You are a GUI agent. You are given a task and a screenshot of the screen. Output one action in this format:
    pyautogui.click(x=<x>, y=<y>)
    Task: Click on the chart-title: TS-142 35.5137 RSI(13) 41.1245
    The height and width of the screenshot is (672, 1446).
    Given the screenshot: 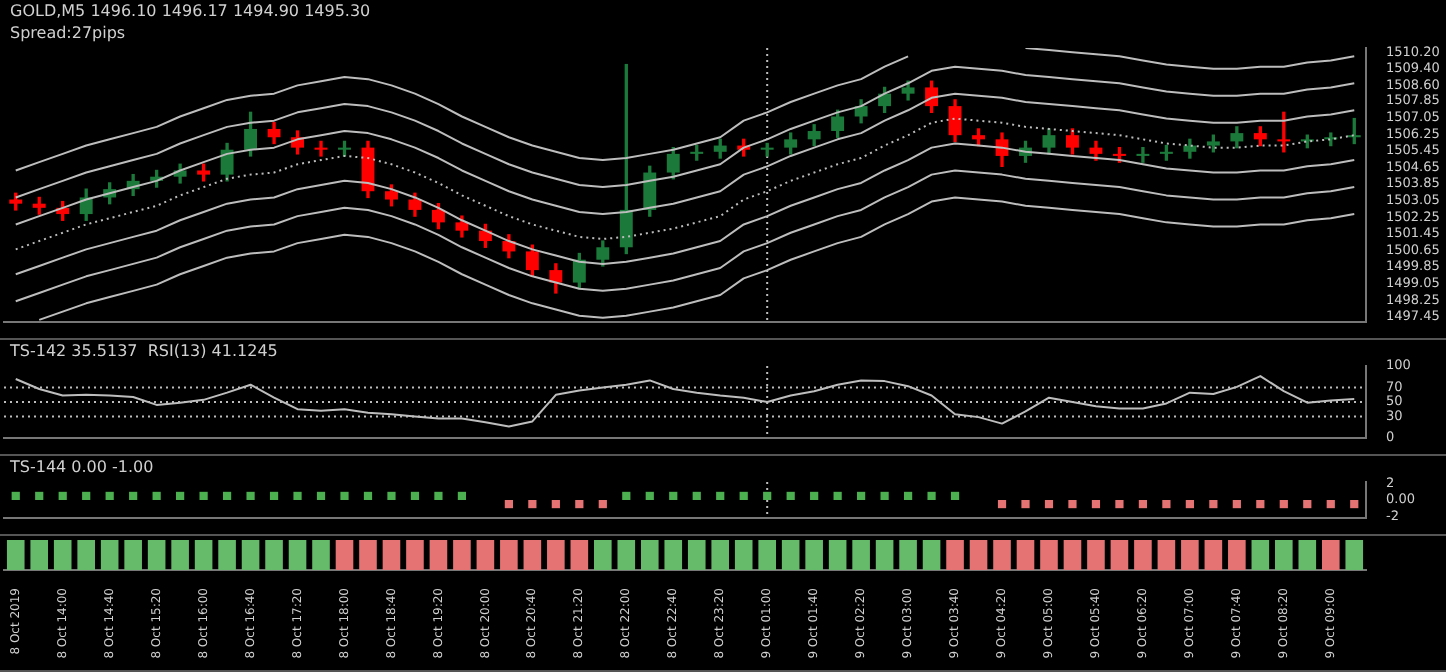 What is the action you would take?
    pyautogui.click(x=143, y=351)
    